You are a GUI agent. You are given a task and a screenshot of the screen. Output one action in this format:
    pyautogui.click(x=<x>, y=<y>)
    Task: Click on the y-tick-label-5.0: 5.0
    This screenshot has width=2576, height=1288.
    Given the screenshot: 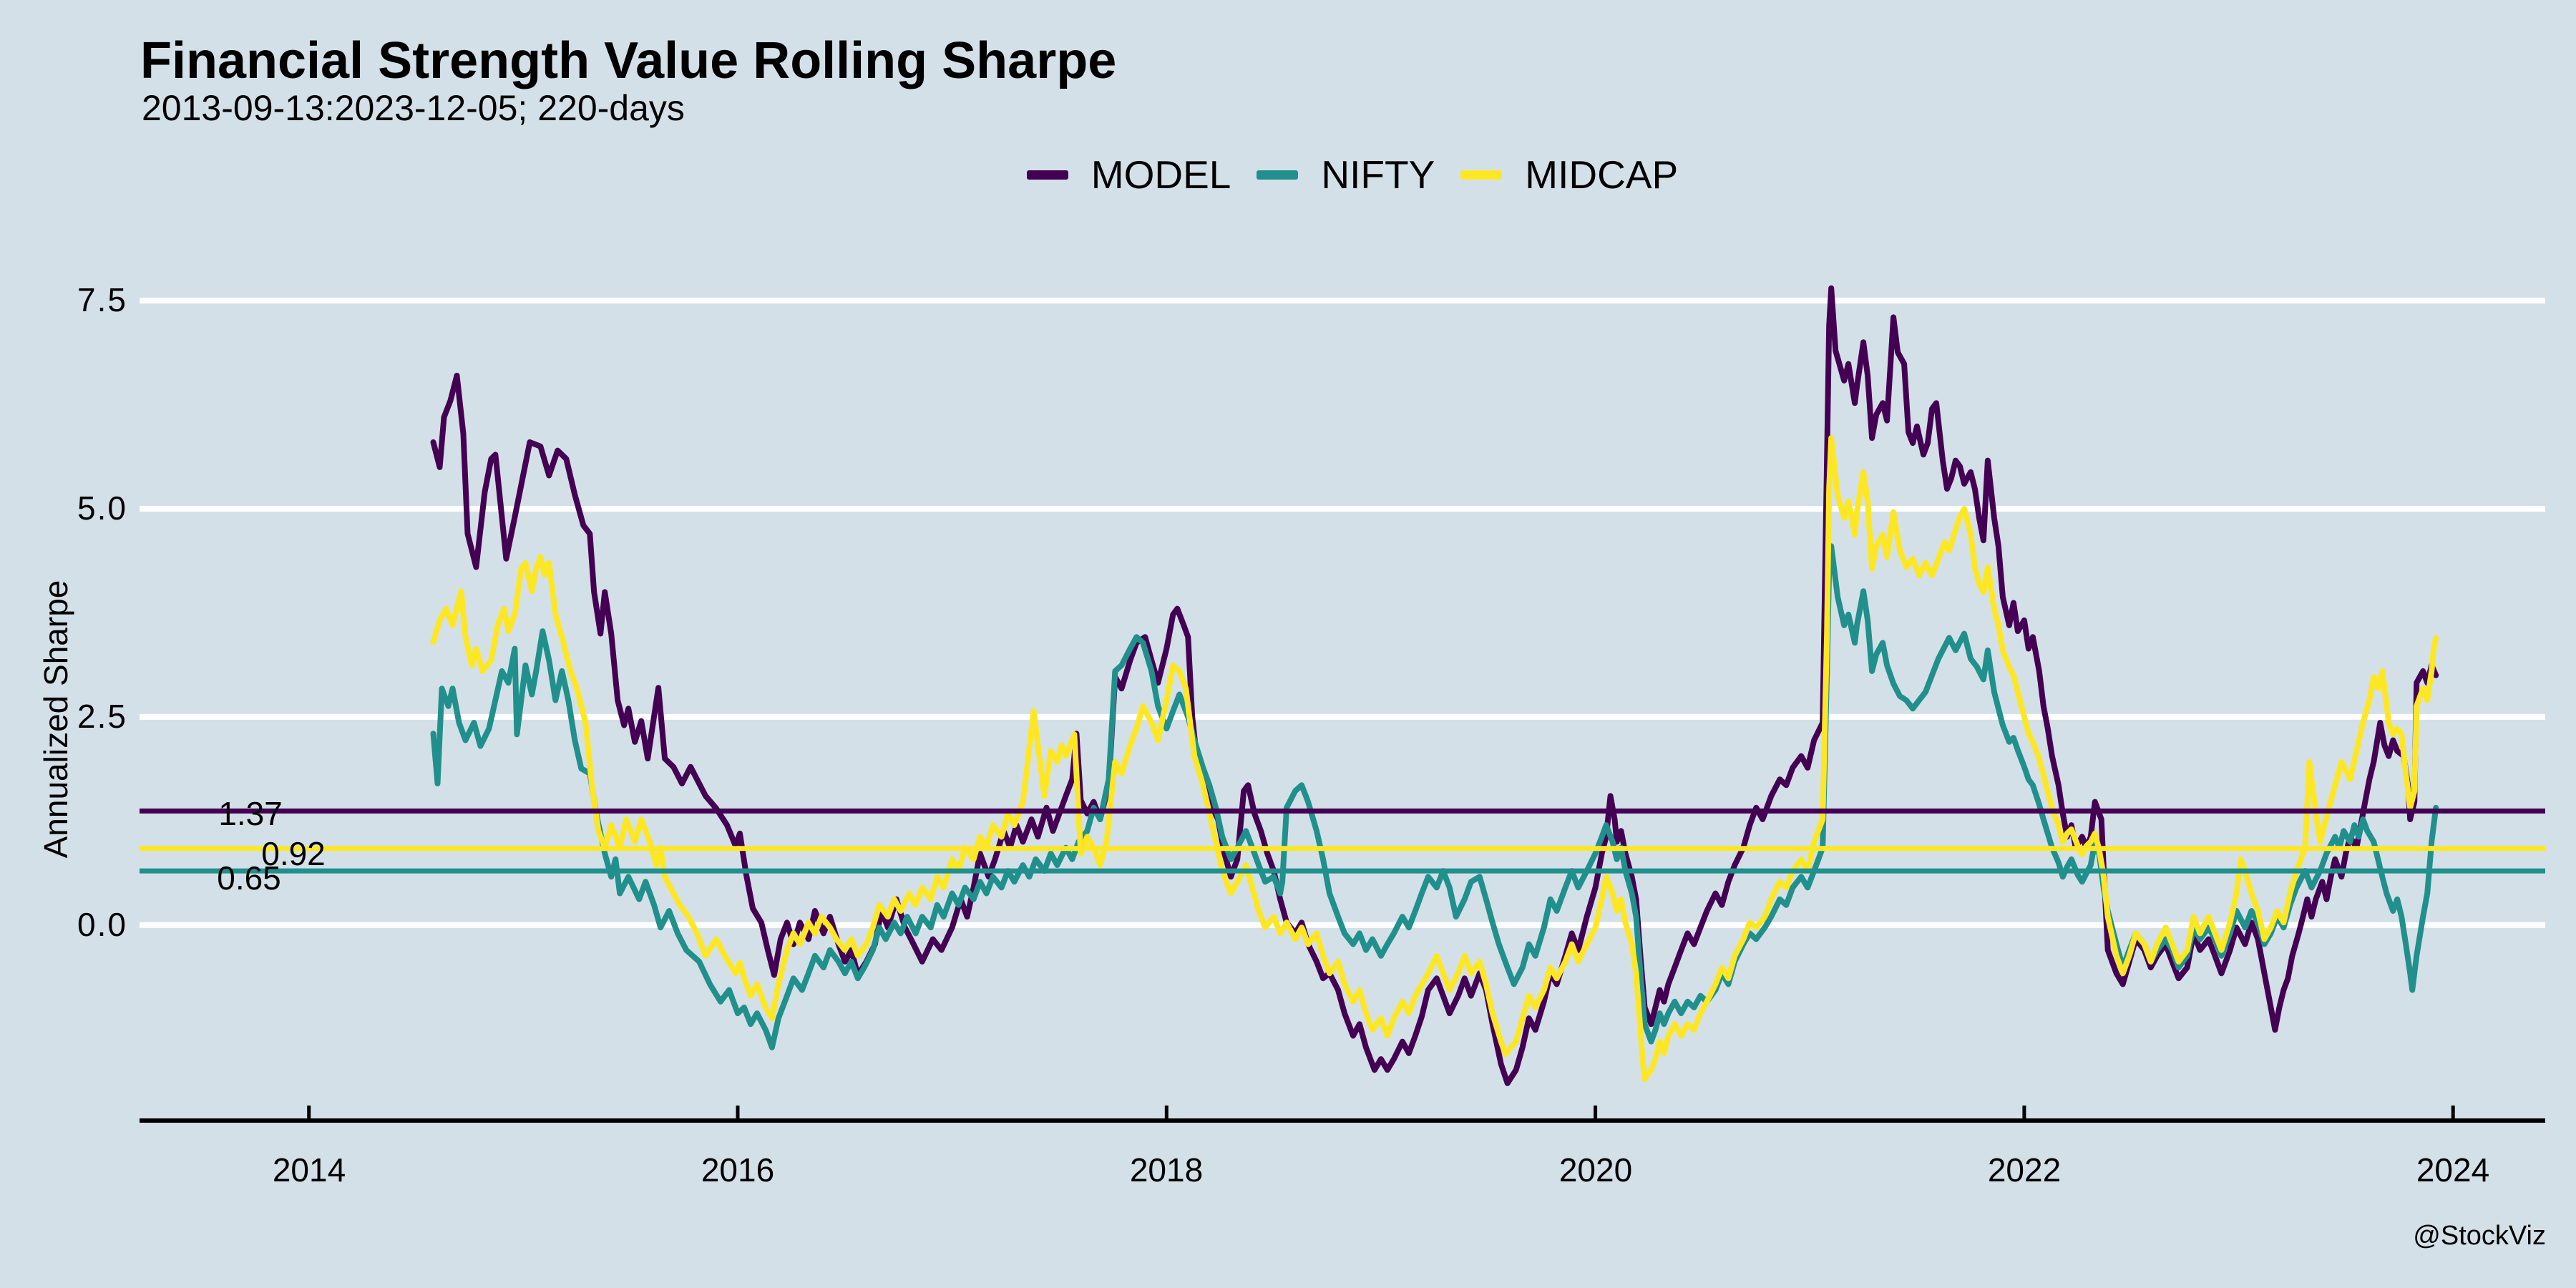 What is the action you would take?
    pyautogui.click(x=102, y=508)
    